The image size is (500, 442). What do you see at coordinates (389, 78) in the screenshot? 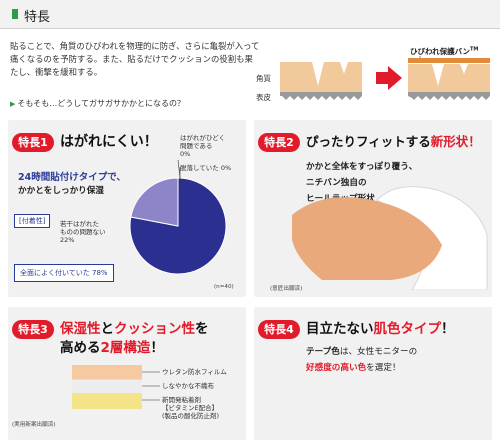
I see `arrow-right-icon` at bounding box center [389, 78].